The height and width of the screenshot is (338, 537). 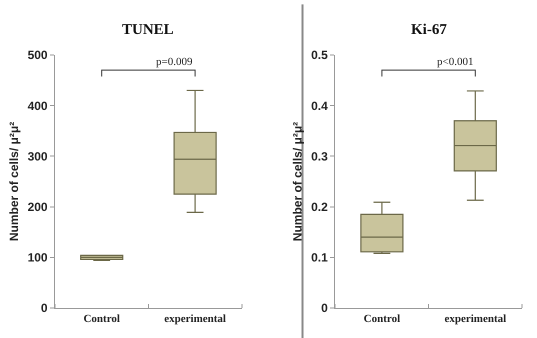 I want to click on y-tick-label: 0.5, so click(x=319, y=55).